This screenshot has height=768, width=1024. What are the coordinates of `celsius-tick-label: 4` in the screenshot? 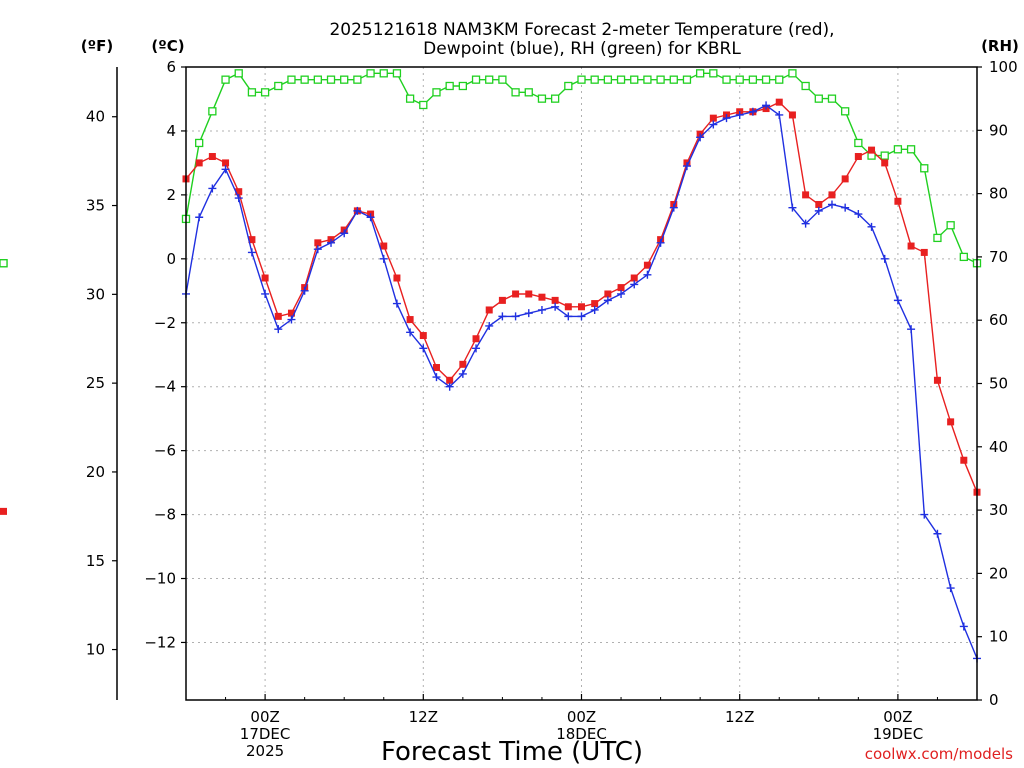 It's located at (171, 131).